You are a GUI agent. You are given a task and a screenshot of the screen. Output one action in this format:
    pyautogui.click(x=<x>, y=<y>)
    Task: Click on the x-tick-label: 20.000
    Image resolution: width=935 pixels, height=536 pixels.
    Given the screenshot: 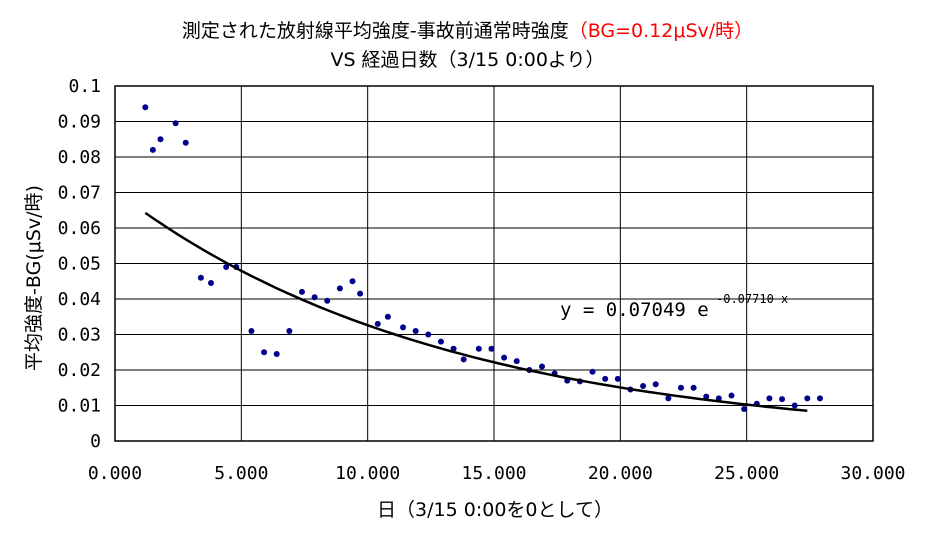 What is the action you would take?
    pyautogui.click(x=620, y=473)
    